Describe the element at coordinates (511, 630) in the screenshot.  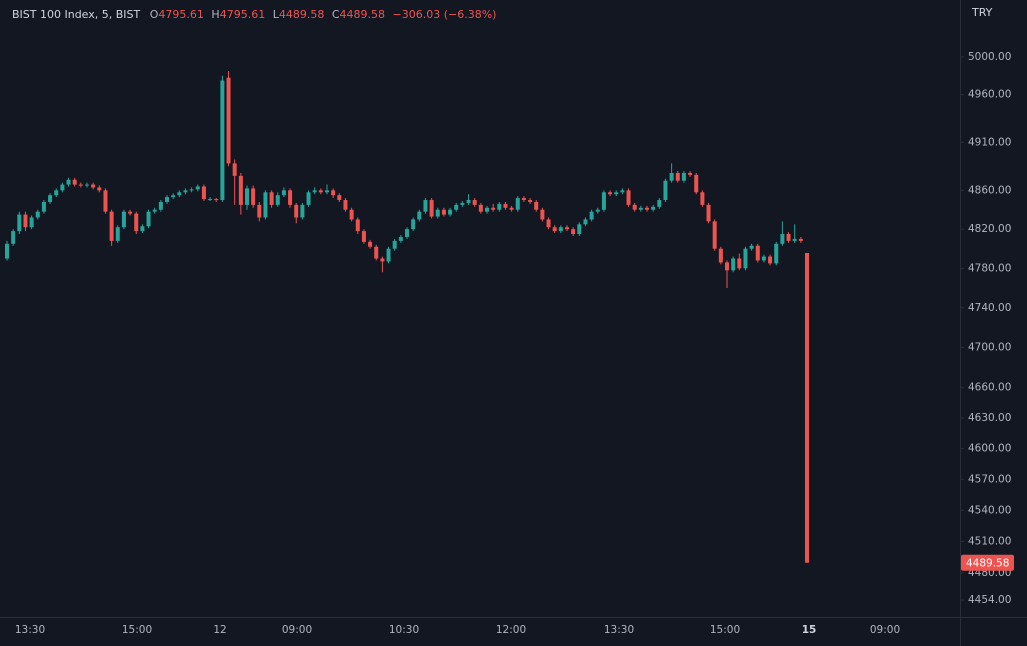
I see `x-tick-label: 12:00` at that location.